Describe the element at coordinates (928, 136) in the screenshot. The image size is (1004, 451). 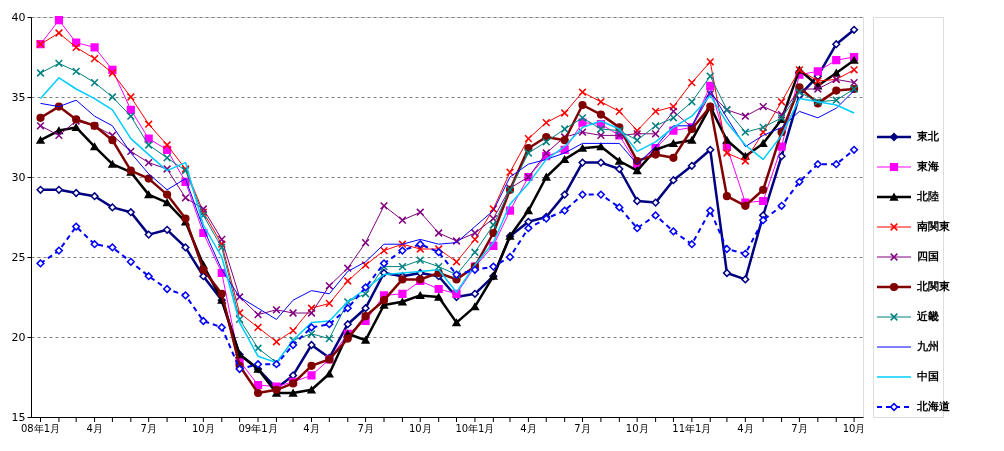
I see `legend-label: 東北` at that location.